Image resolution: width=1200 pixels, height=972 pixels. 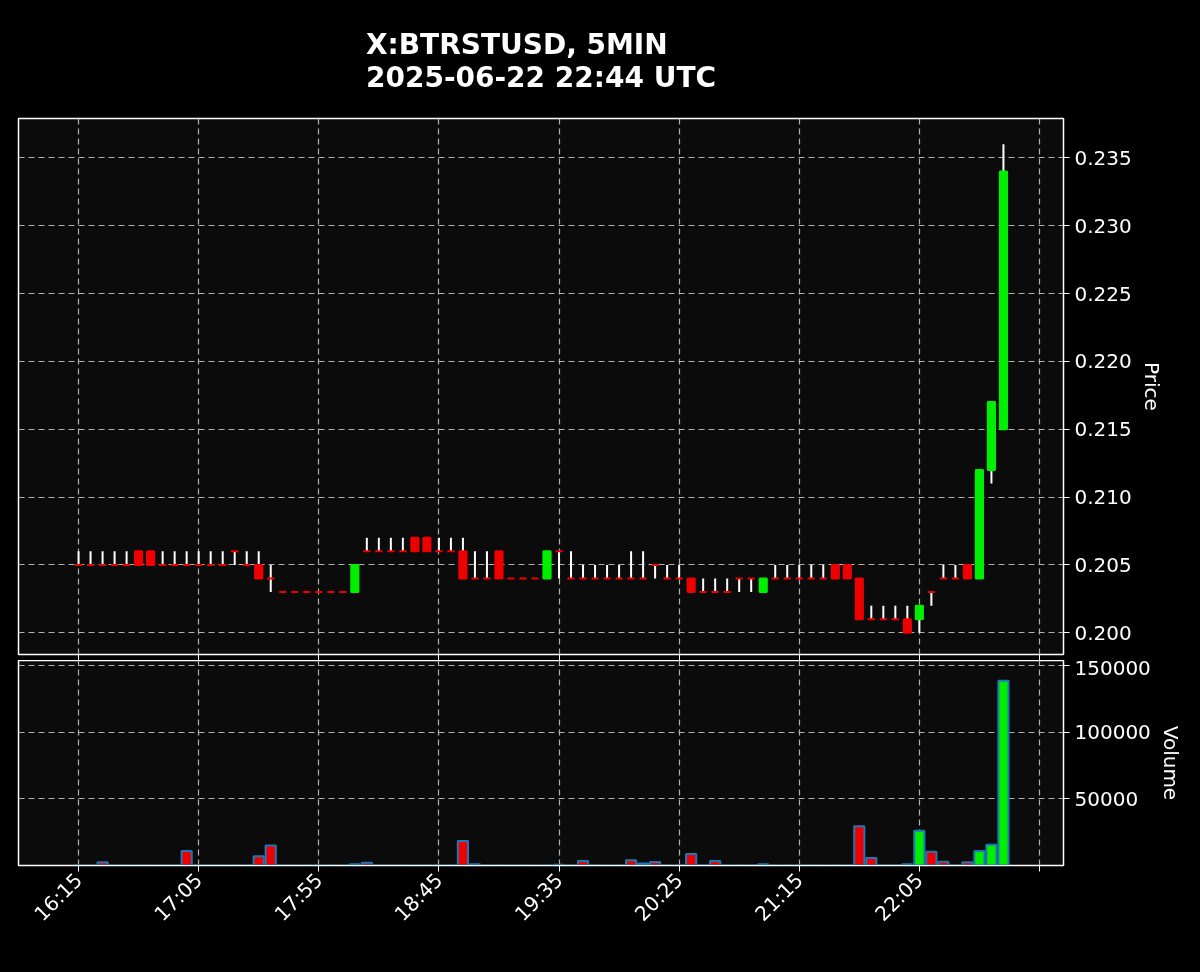 What do you see at coordinates (1103, 429) in the screenshot?
I see `y-tick-label: 0.215` at bounding box center [1103, 429].